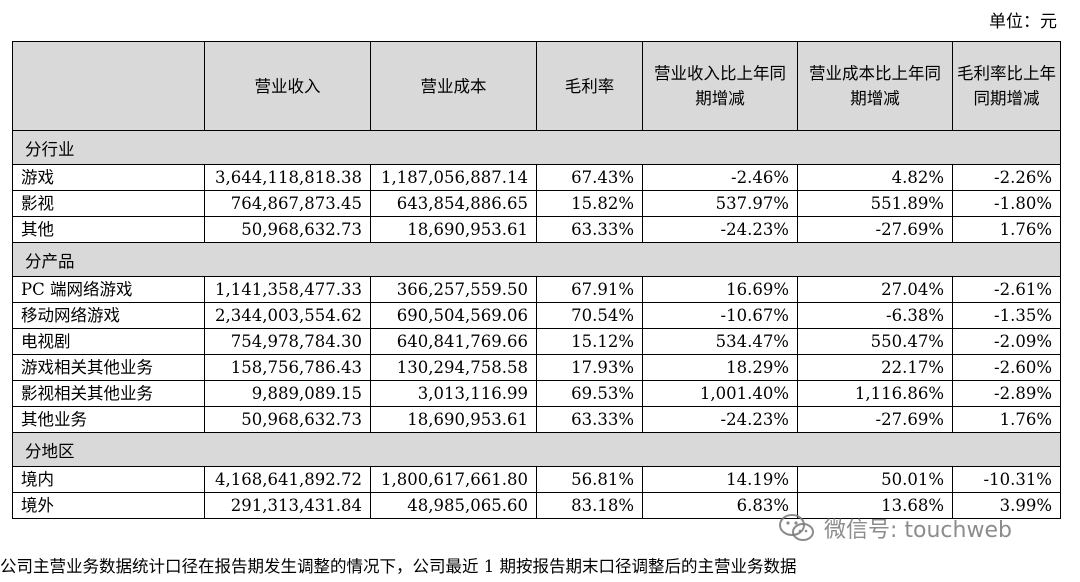  I want to click on section-title: 分地区, so click(536, 449).